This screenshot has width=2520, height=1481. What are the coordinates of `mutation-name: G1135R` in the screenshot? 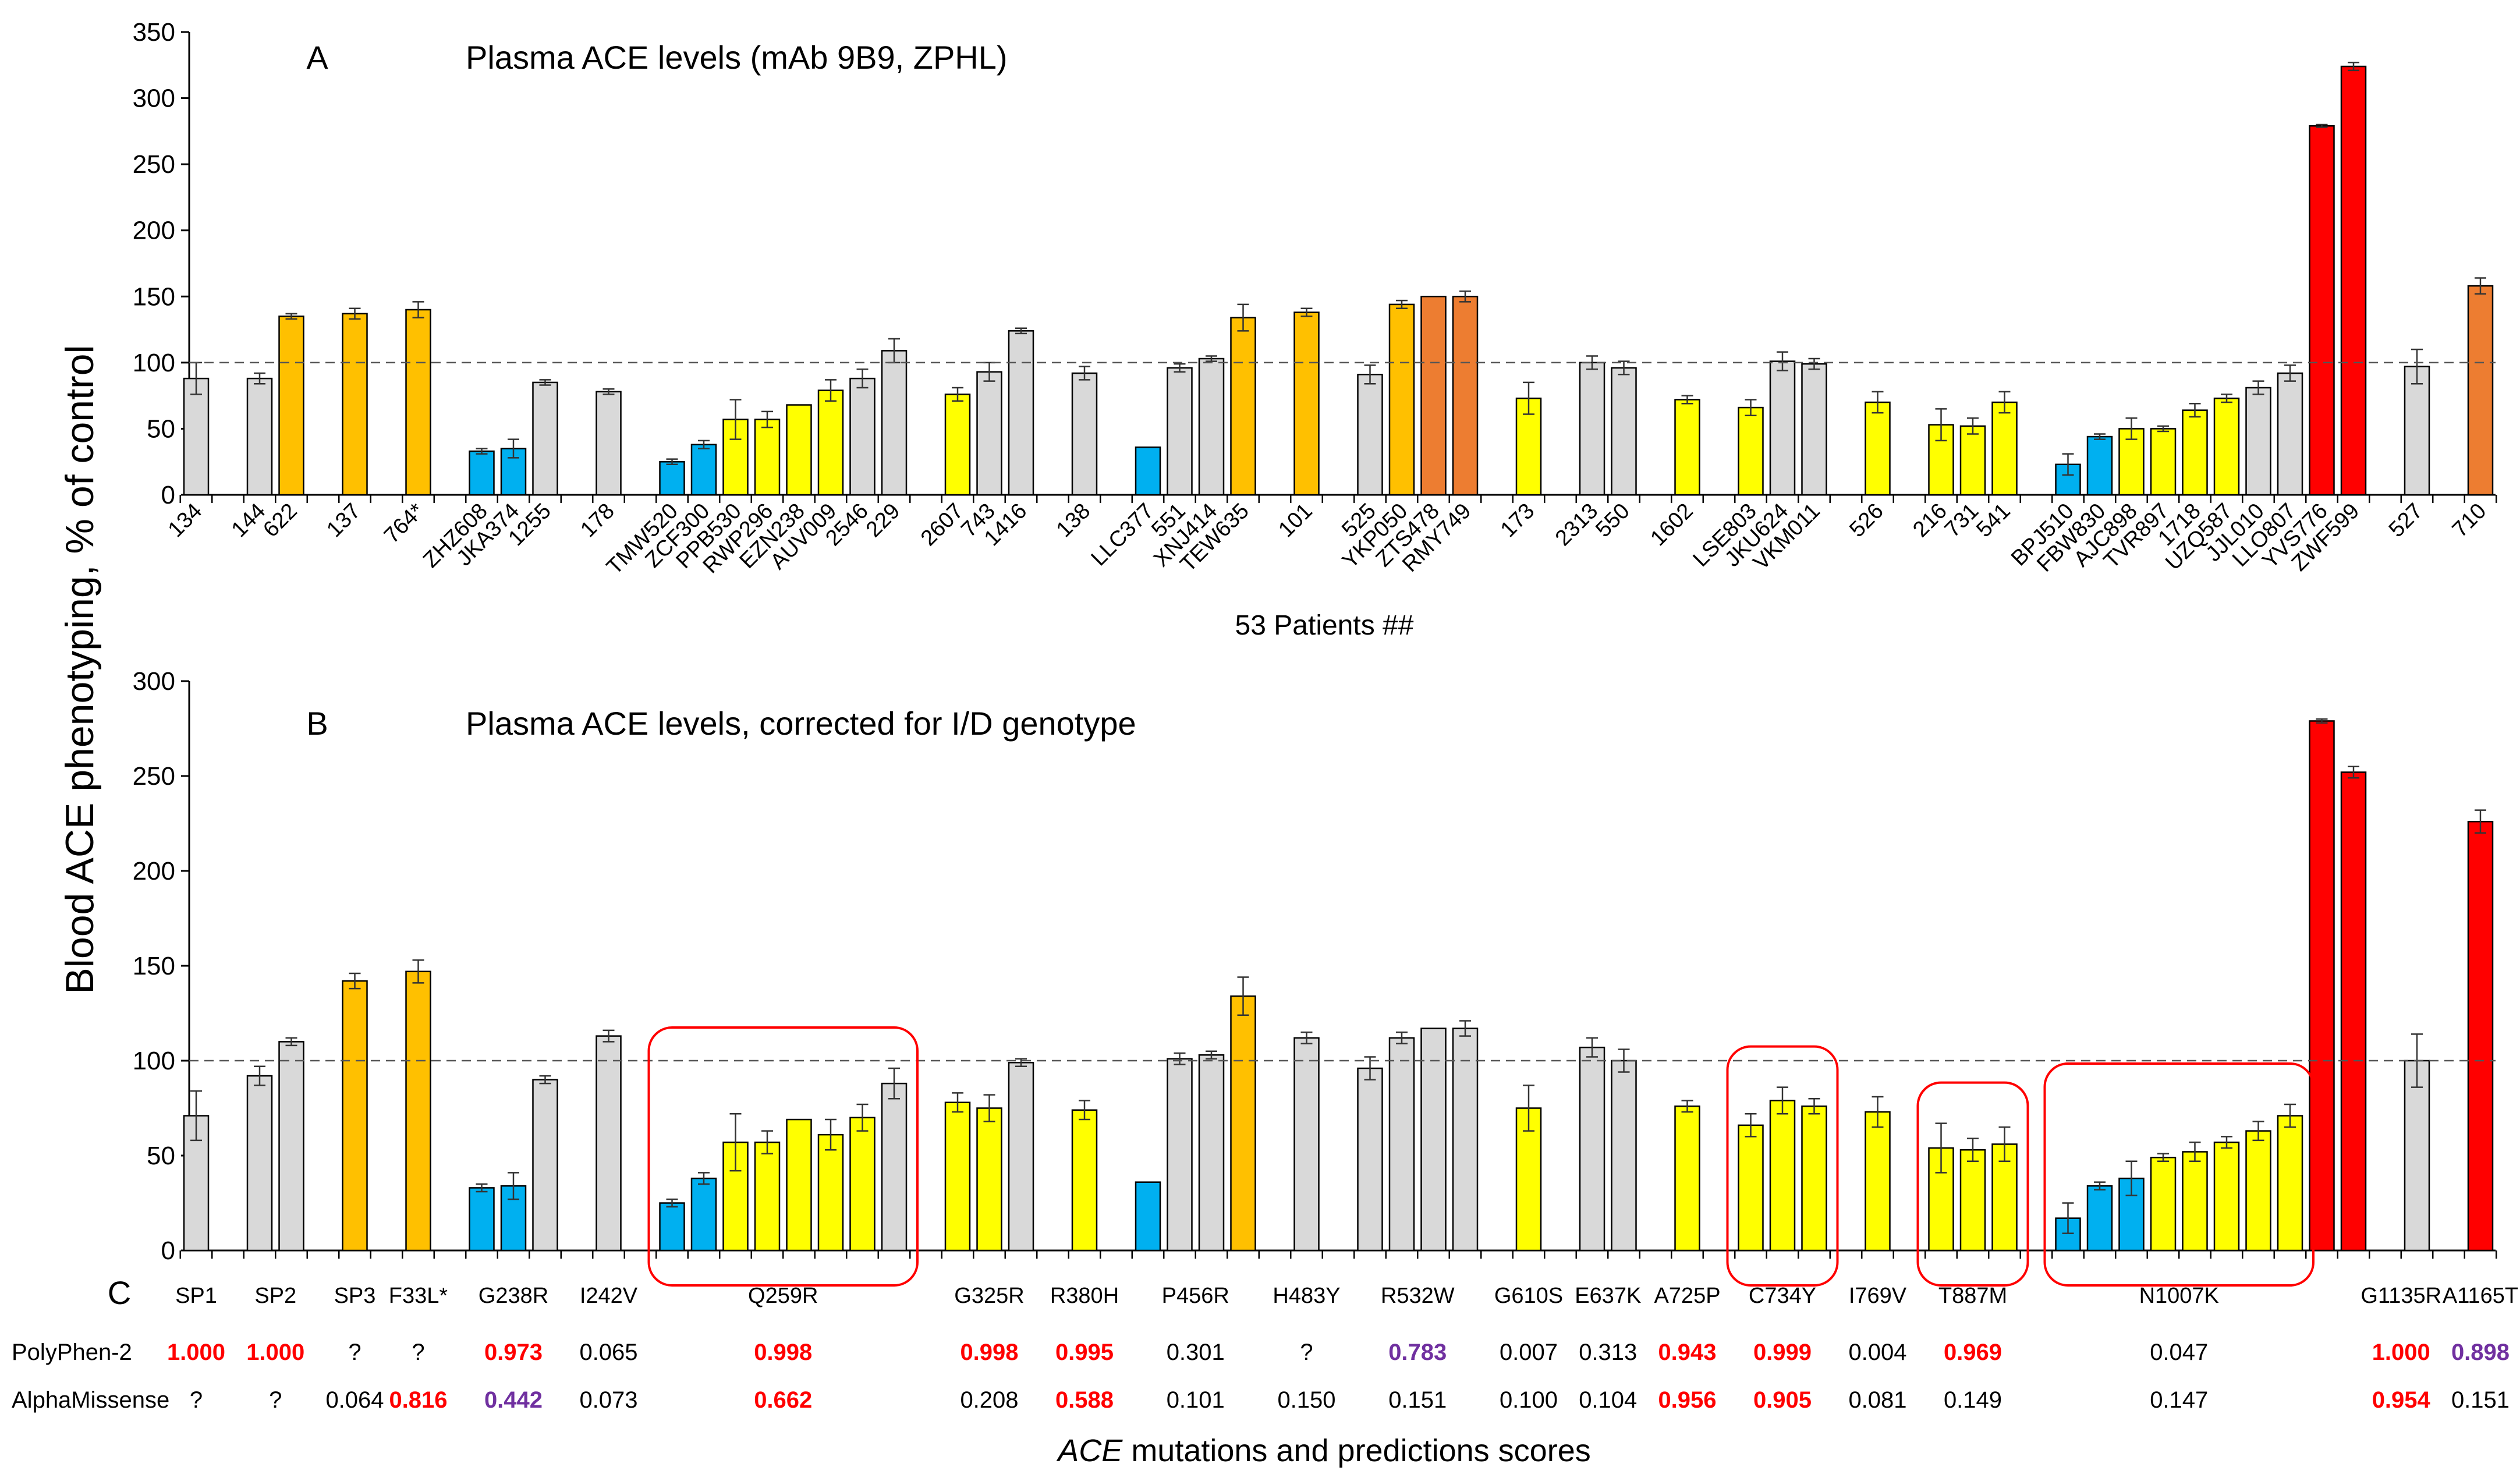 It's located at (2400, 1296).